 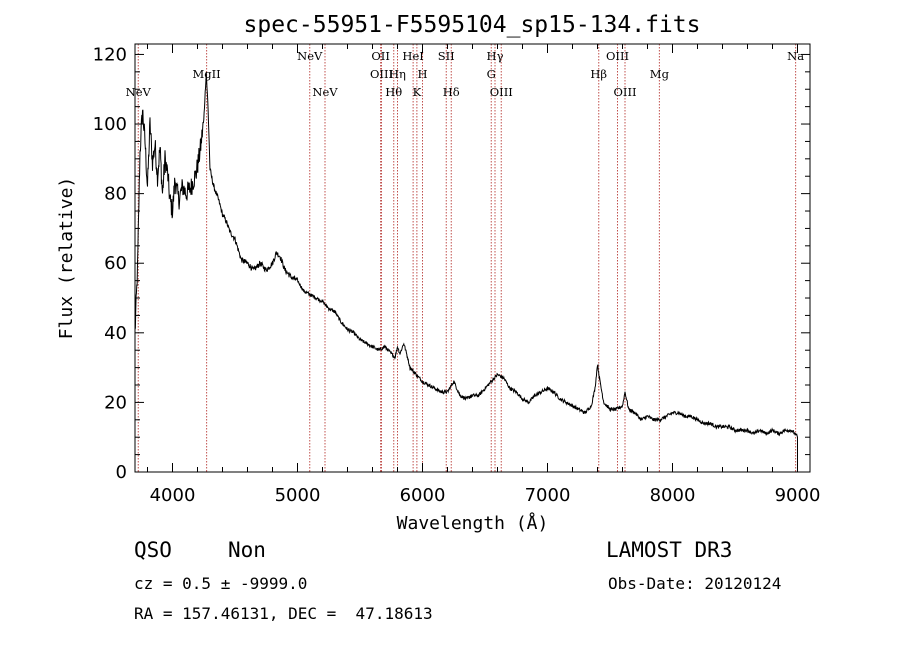 I want to click on x-tick-label: 4000, so click(x=173, y=495).